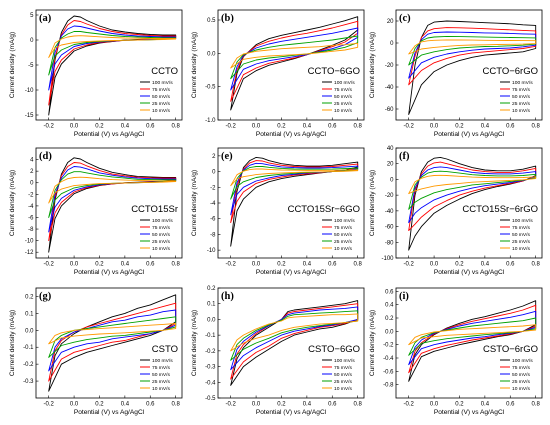 This screenshot has height=425, width=550. What do you see at coordinates (389, 243) in the screenshot?
I see `y-tick-label: -80` at bounding box center [389, 243].